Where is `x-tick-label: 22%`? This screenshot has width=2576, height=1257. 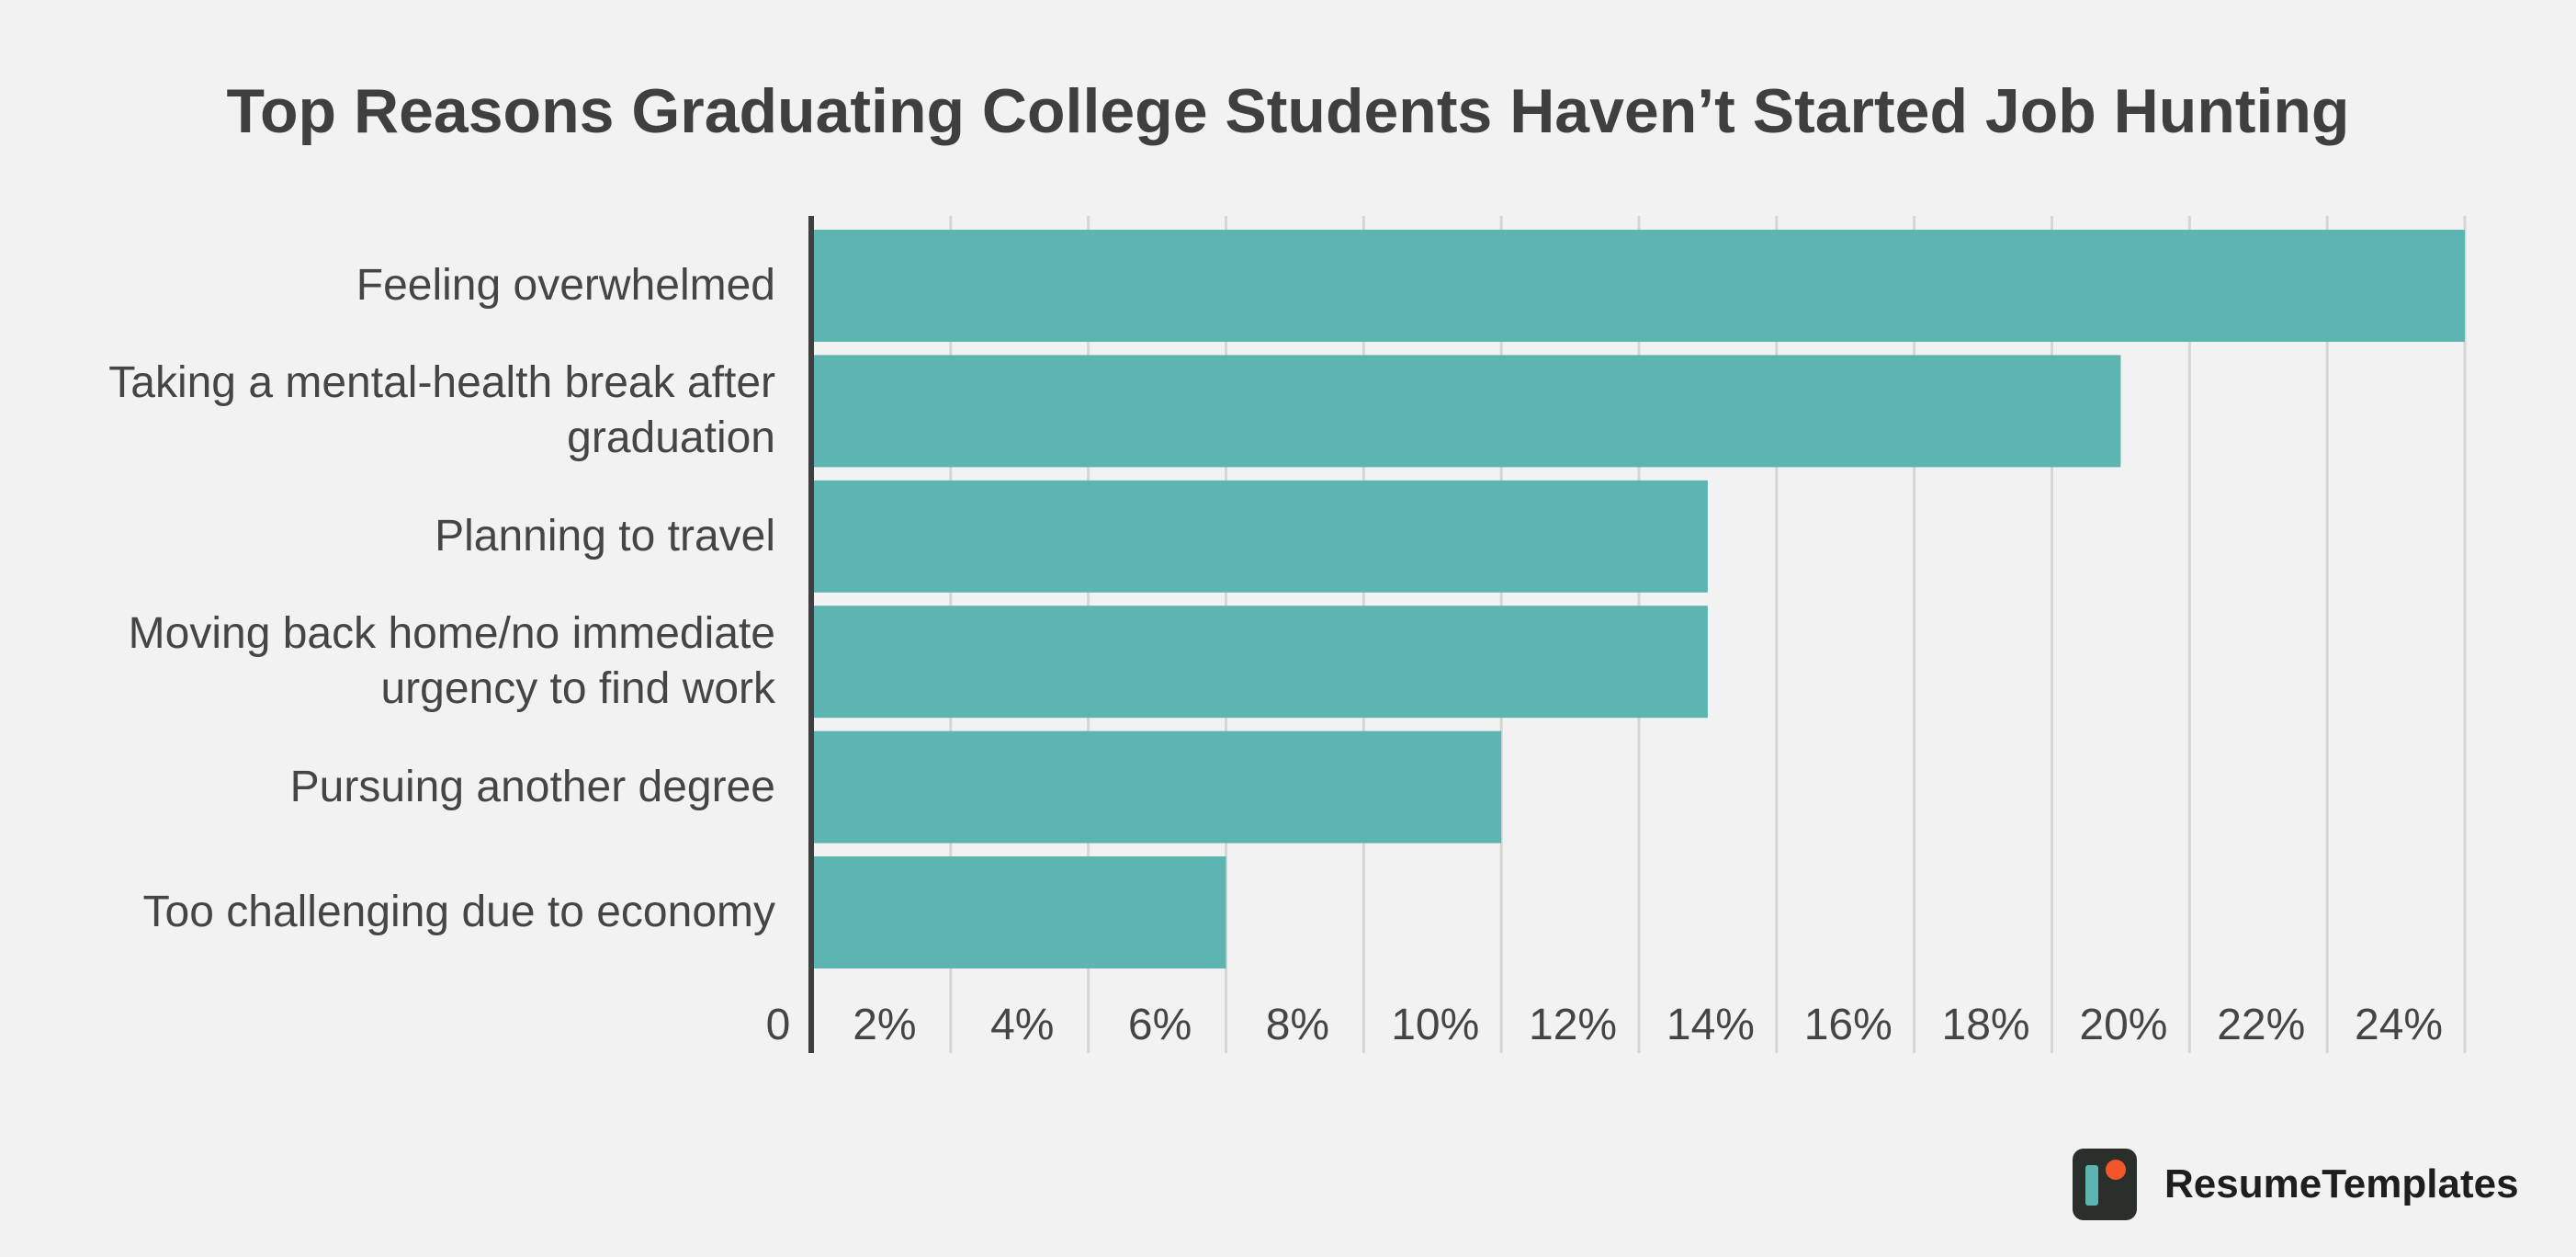 x-tick-label: 22% is located at coordinates (2261, 1025).